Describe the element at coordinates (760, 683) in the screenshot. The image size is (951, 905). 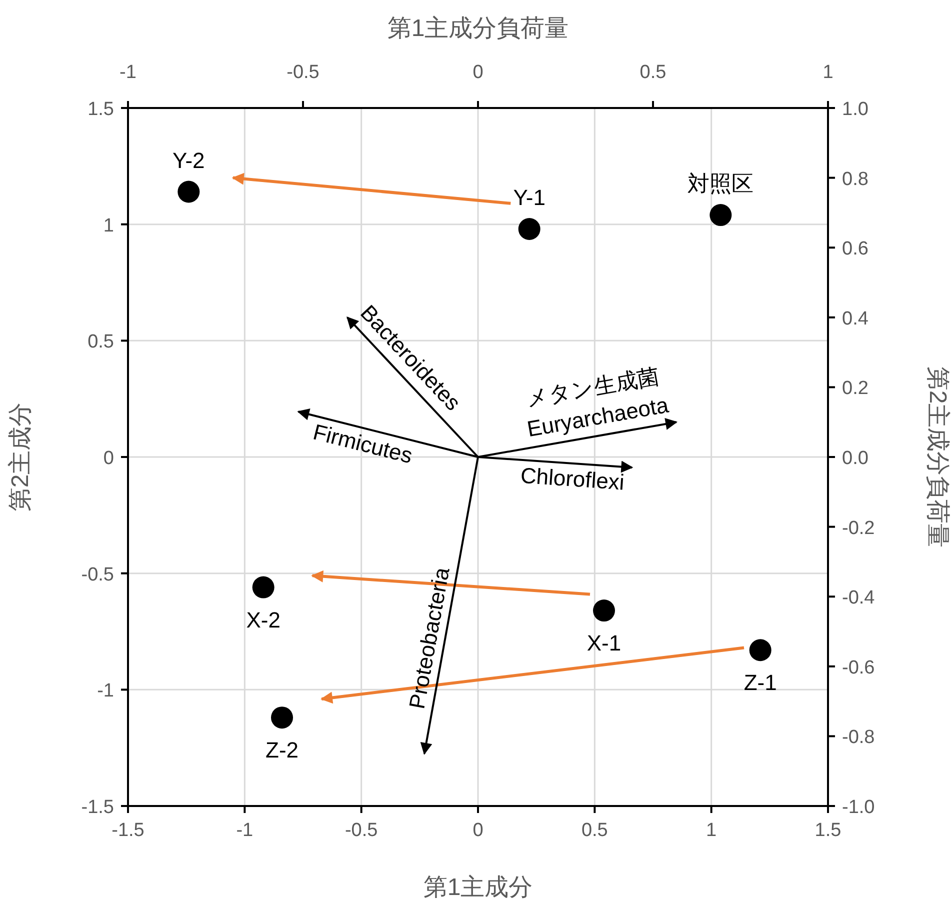
I see `annotation: Z-1` at that location.